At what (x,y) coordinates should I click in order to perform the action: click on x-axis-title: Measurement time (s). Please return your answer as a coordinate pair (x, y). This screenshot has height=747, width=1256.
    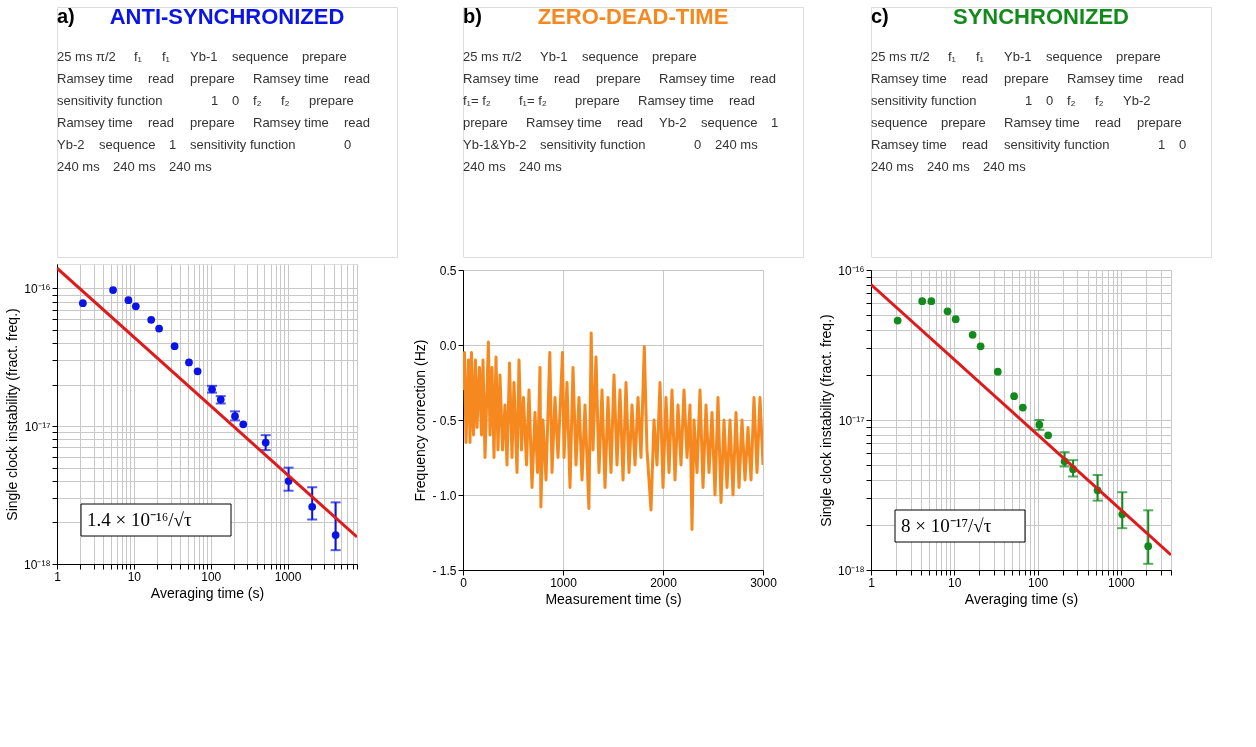
    Looking at the image, I should click on (613, 598).